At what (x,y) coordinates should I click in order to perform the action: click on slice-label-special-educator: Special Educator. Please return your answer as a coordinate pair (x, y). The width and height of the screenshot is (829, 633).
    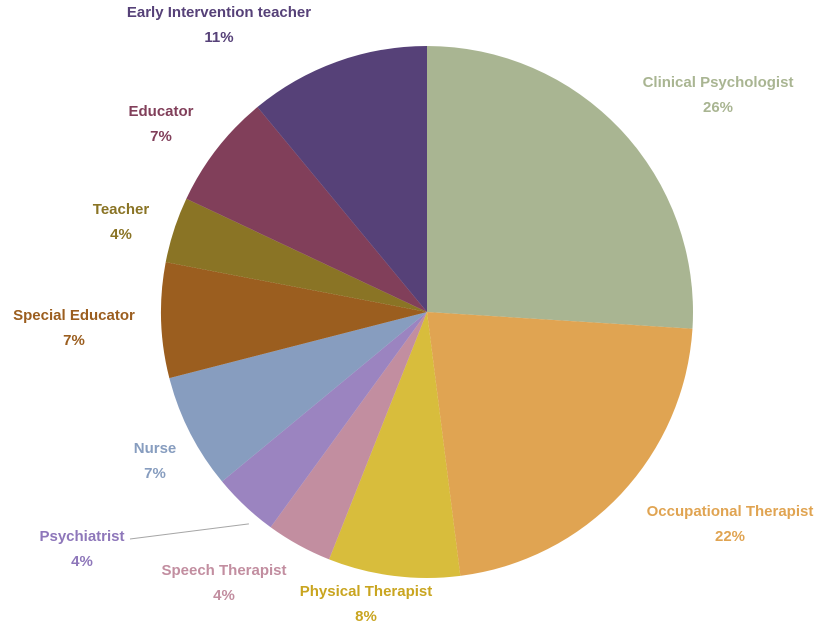
    Looking at the image, I should click on (74, 315).